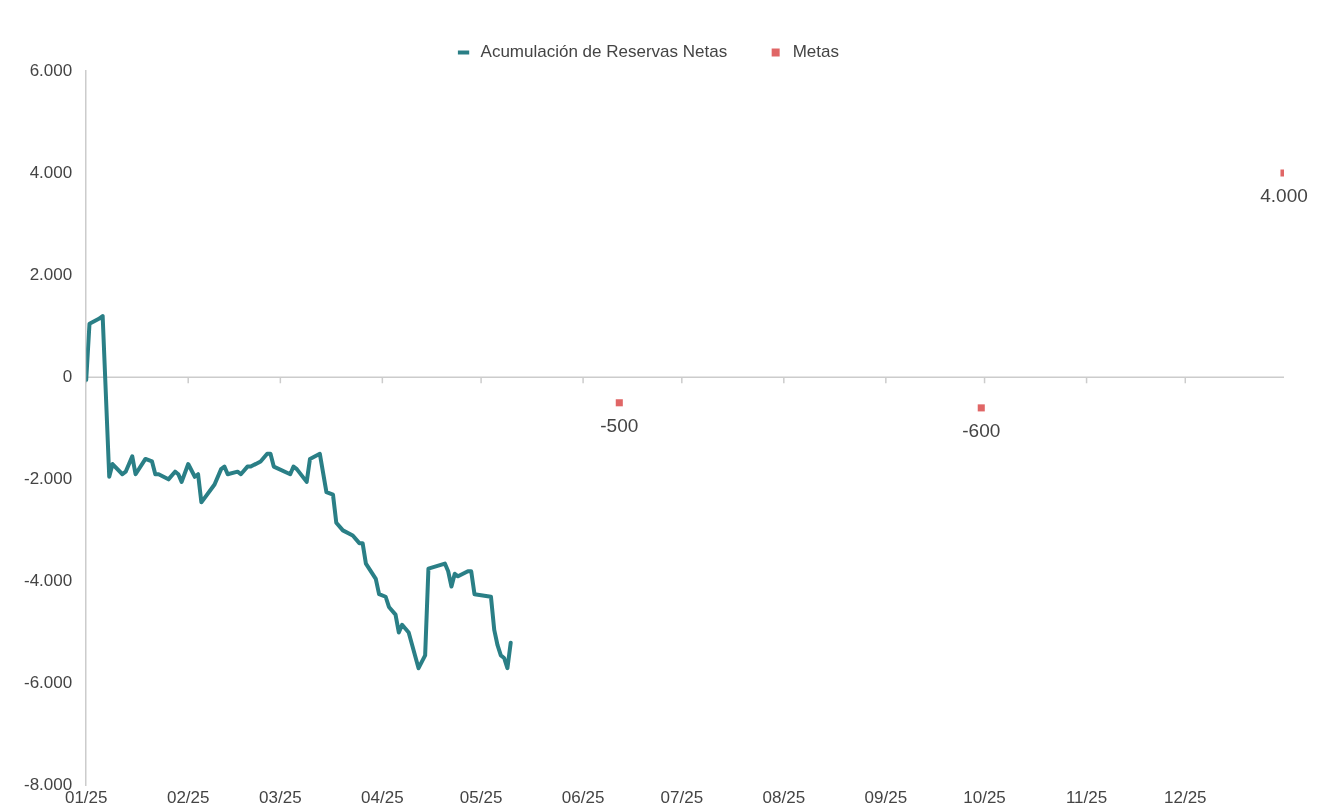  Describe the element at coordinates (815, 52) in the screenshot. I see `legend-label: Metas` at that location.